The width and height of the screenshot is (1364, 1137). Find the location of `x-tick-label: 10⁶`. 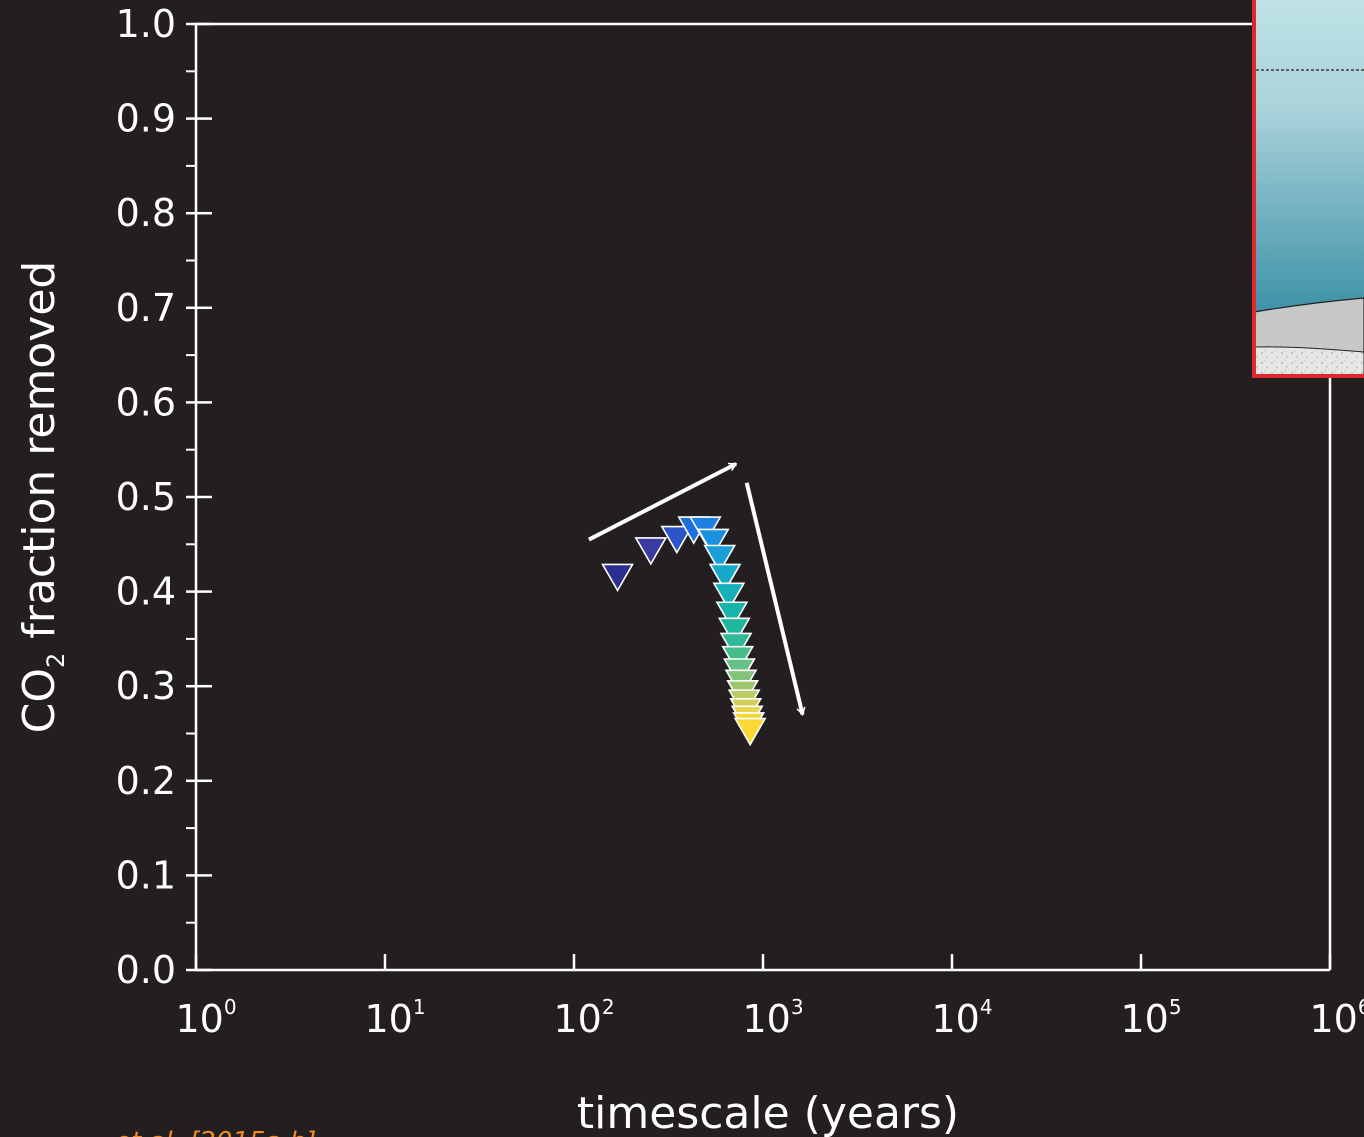

x-tick-label: 10⁶ is located at coordinates (1336, 1018).